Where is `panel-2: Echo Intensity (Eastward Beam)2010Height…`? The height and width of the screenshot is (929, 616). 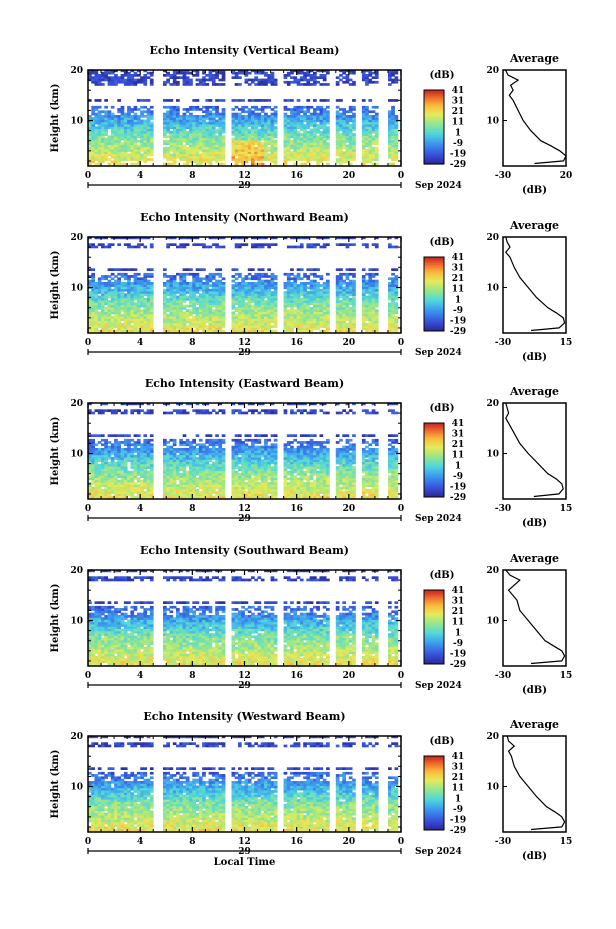
panel-2: Echo Intensity (Eastward Beam)2010Height… is located at coordinates (311, 453).